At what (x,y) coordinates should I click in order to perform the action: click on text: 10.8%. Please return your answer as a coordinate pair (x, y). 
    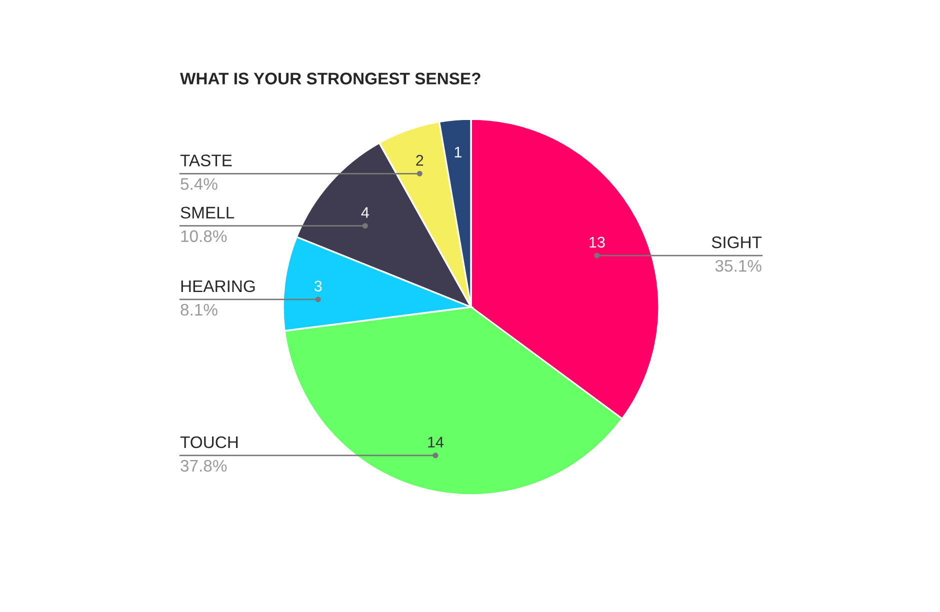
    Looking at the image, I should click on (204, 236).